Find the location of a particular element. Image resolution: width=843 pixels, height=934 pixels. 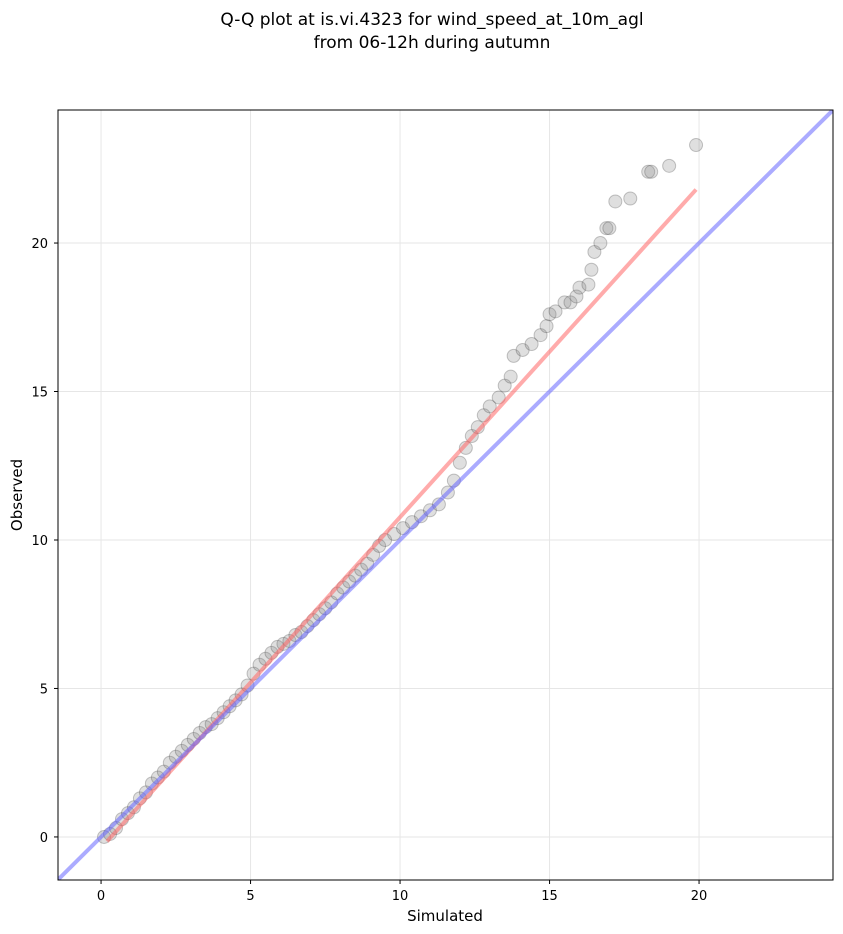

x-tick-label: 15 is located at coordinates (549, 896).